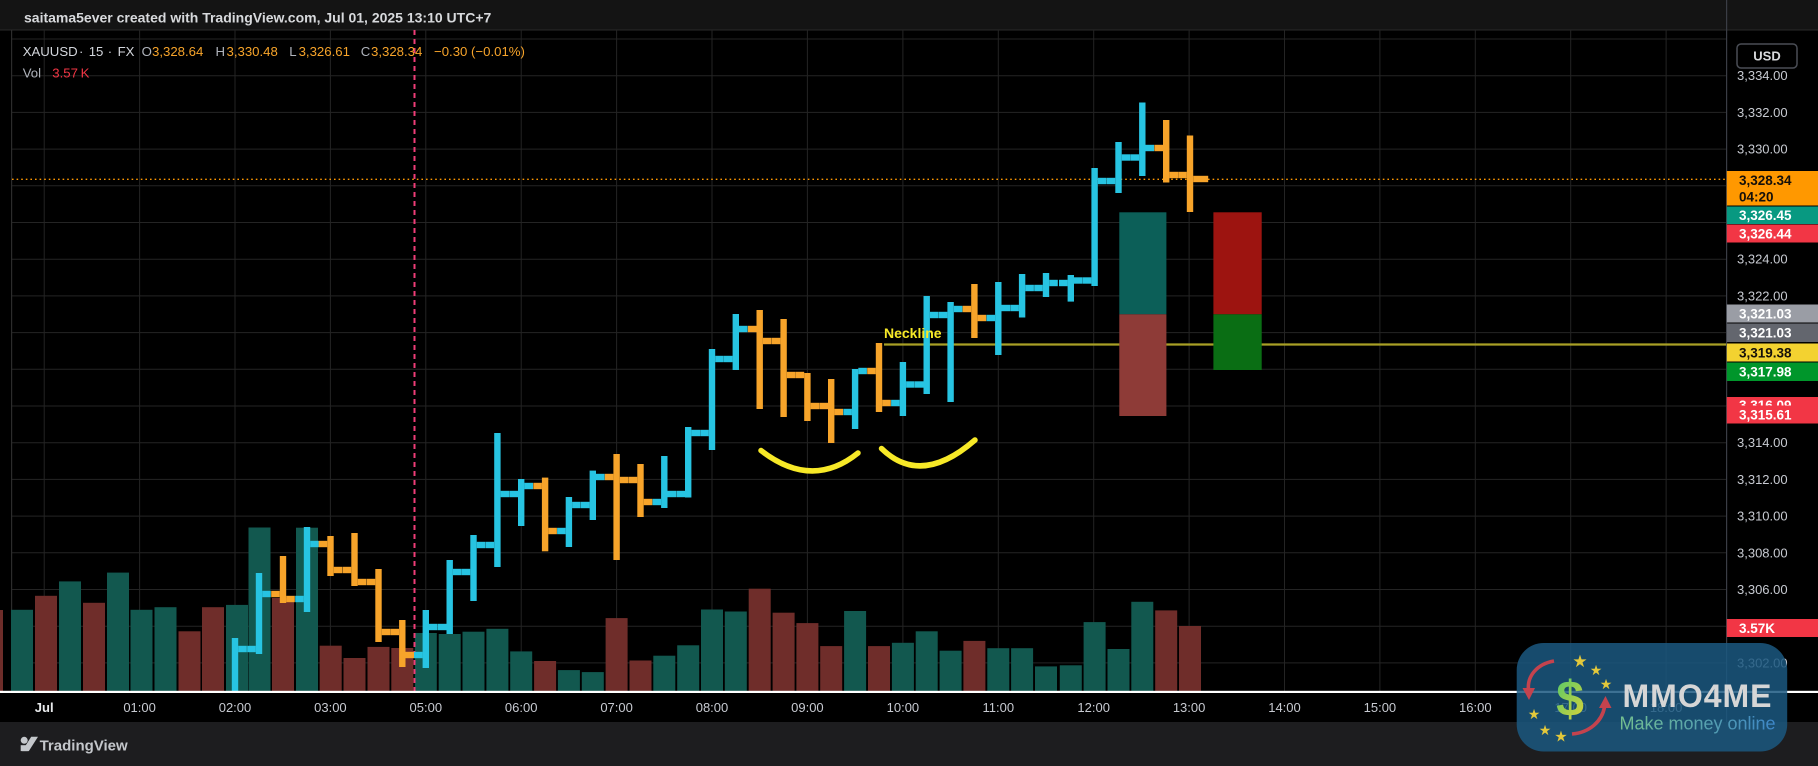  Describe the element at coordinates (999, 707) in the screenshot. I see `svg-text: 11:00` at that location.